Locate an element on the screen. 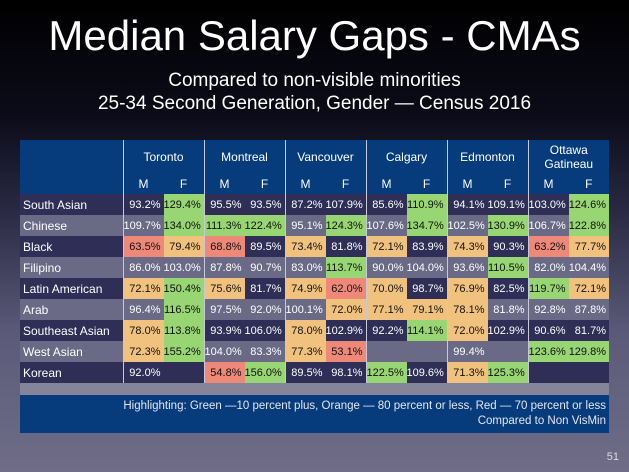  value-cell: 86.0% is located at coordinates (143, 267).